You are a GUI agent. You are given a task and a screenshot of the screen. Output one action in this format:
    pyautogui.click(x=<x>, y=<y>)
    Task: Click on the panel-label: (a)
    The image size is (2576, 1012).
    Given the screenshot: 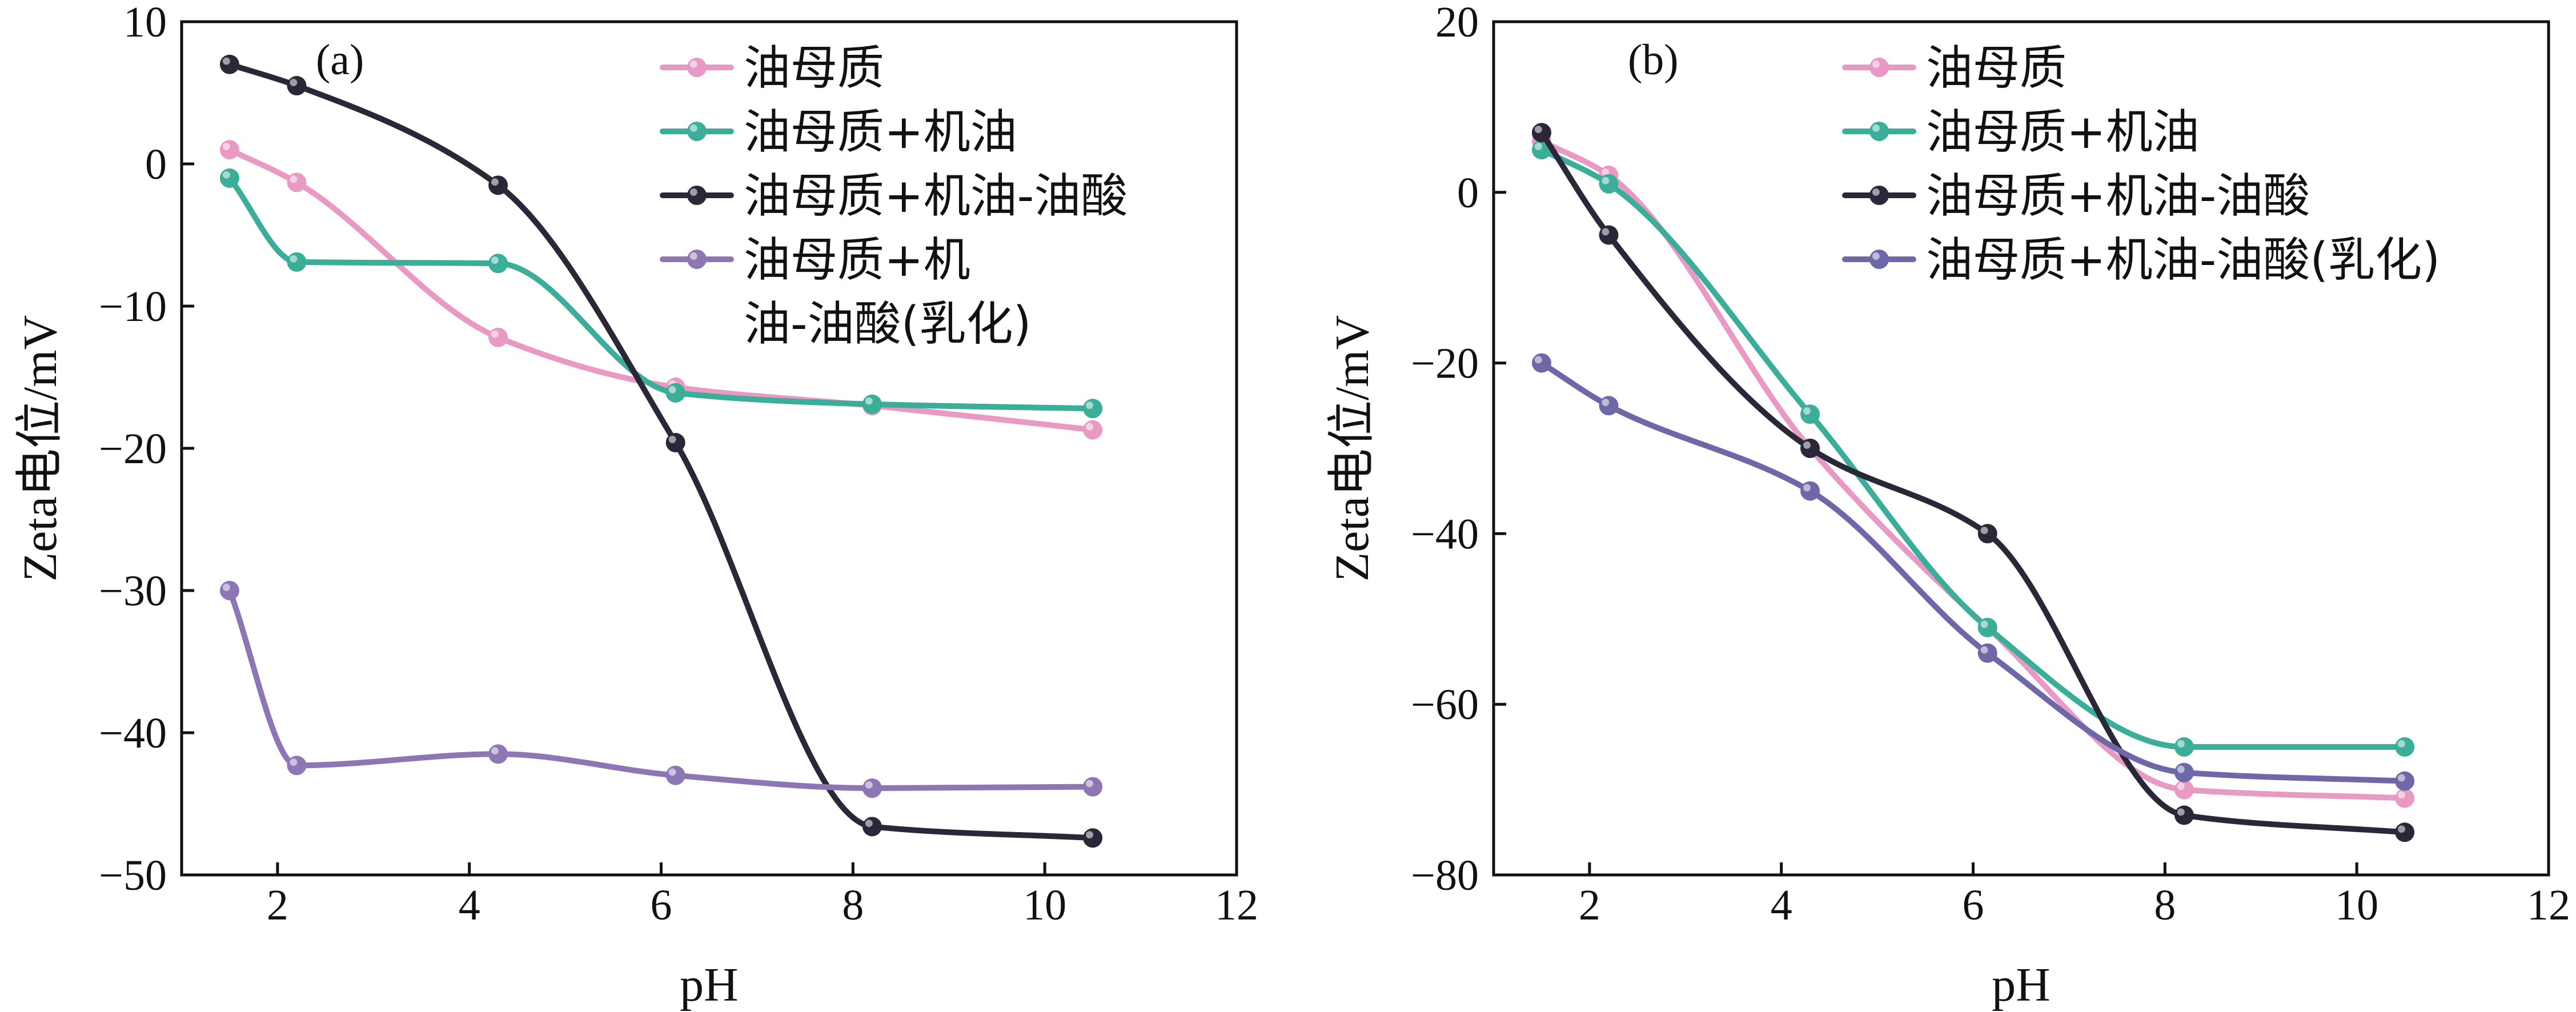 What is the action you would take?
    pyautogui.click(x=340, y=60)
    